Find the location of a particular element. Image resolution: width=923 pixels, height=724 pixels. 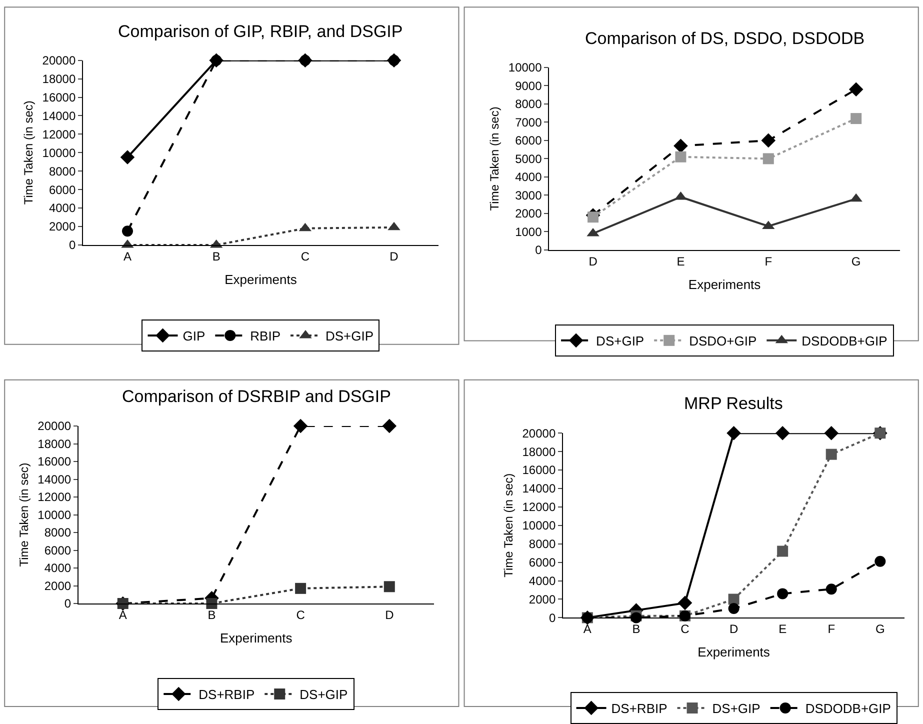

legend-label: DSDO+GIP is located at coordinates (723, 340).